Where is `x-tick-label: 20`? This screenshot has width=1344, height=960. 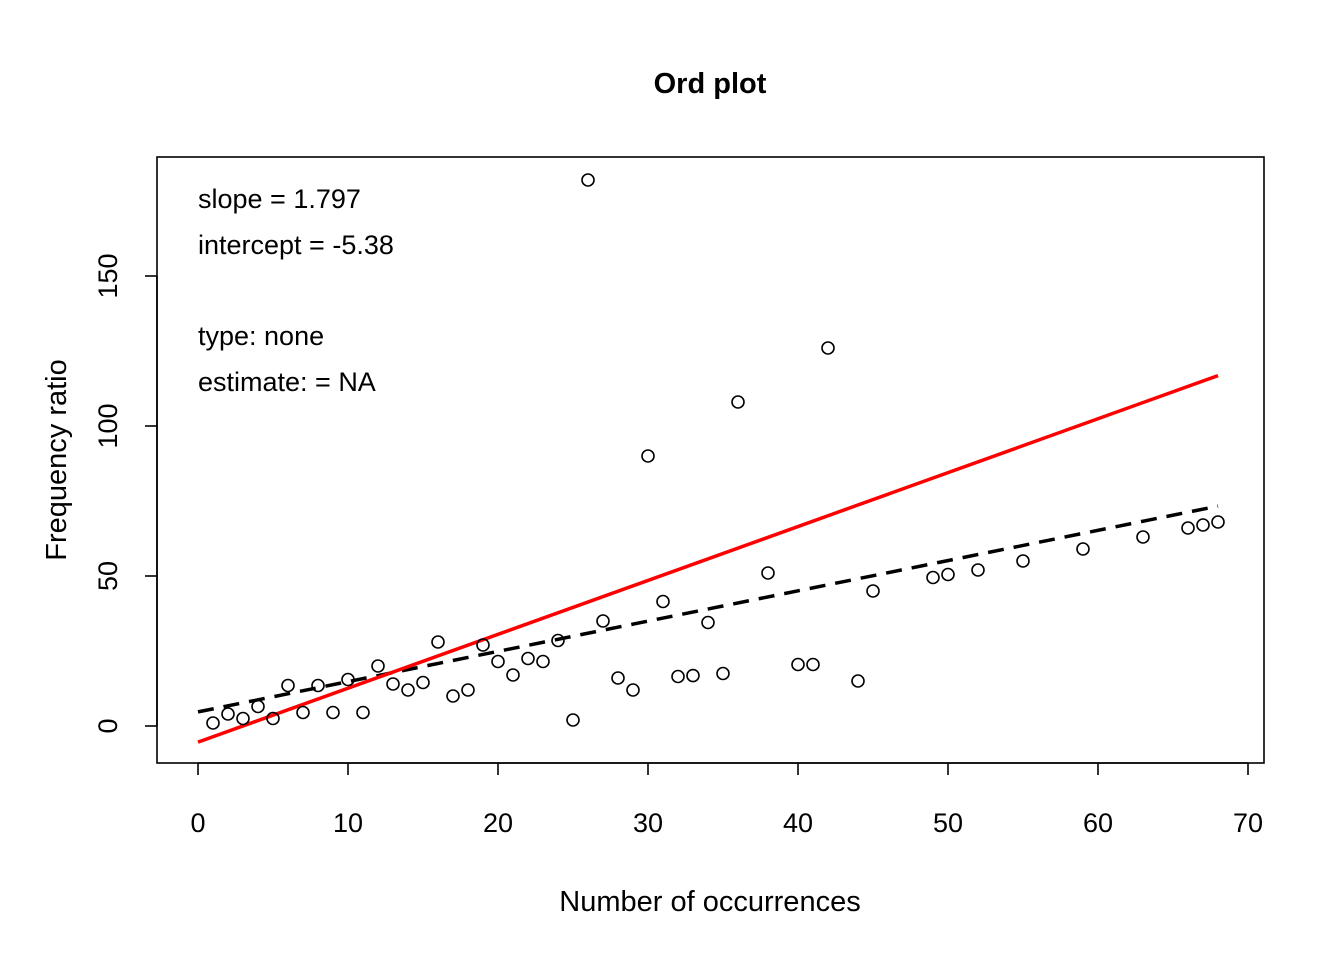
x-tick-label: 20 is located at coordinates (498, 823).